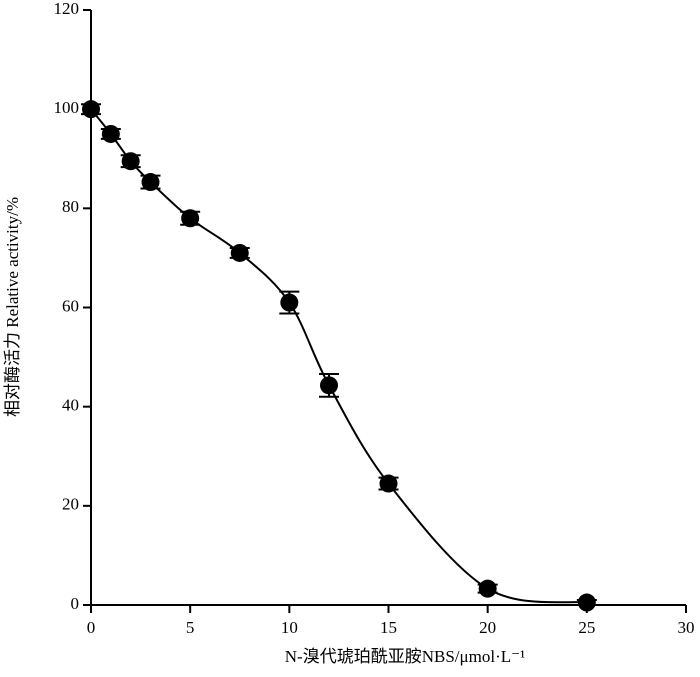  What do you see at coordinates (388, 627) in the screenshot?
I see `x-tick-label: 15` at bounding box center [388, 627].